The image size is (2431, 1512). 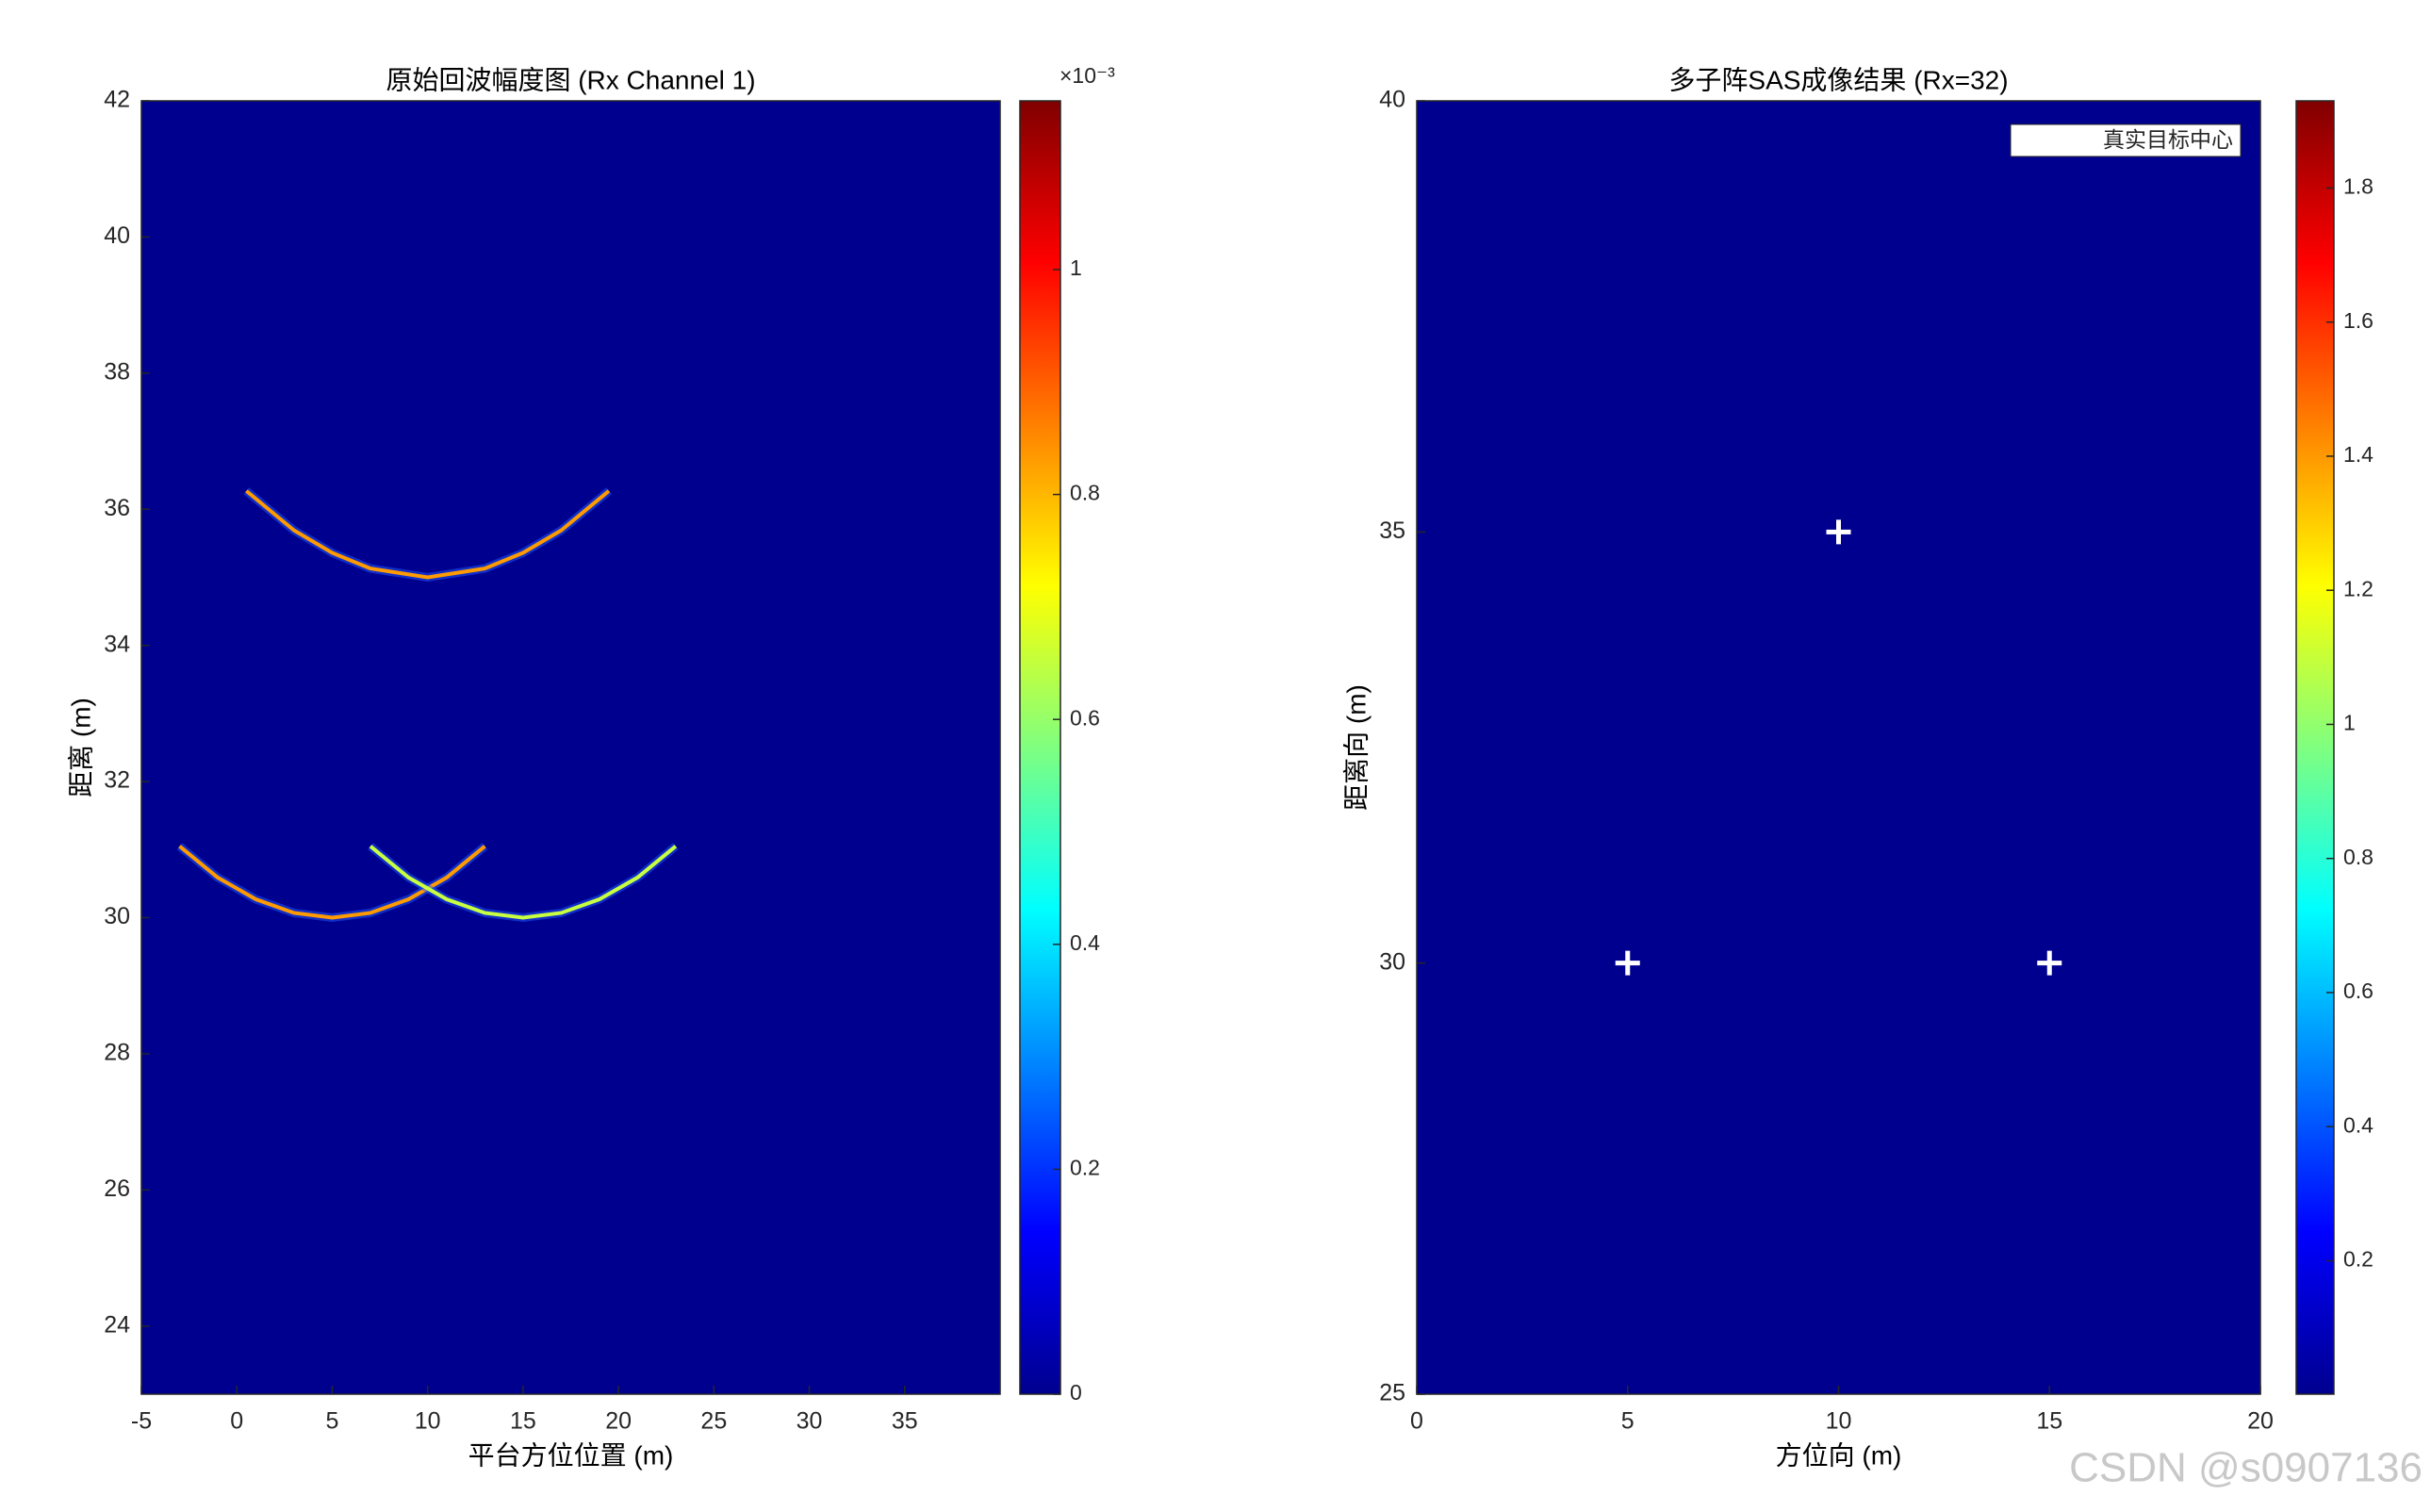 I want to click on chart-title: 原始回波幅度图 (Rx Channel 1), so click(x=571, y=80).